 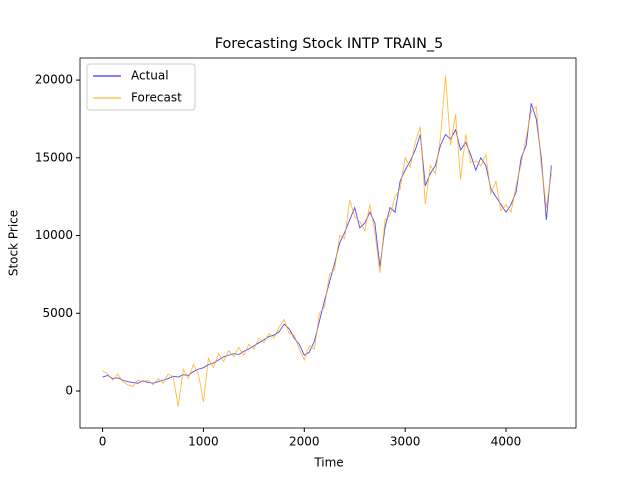 I want to click on legend-label: Actual, so click(x=150, y=76).